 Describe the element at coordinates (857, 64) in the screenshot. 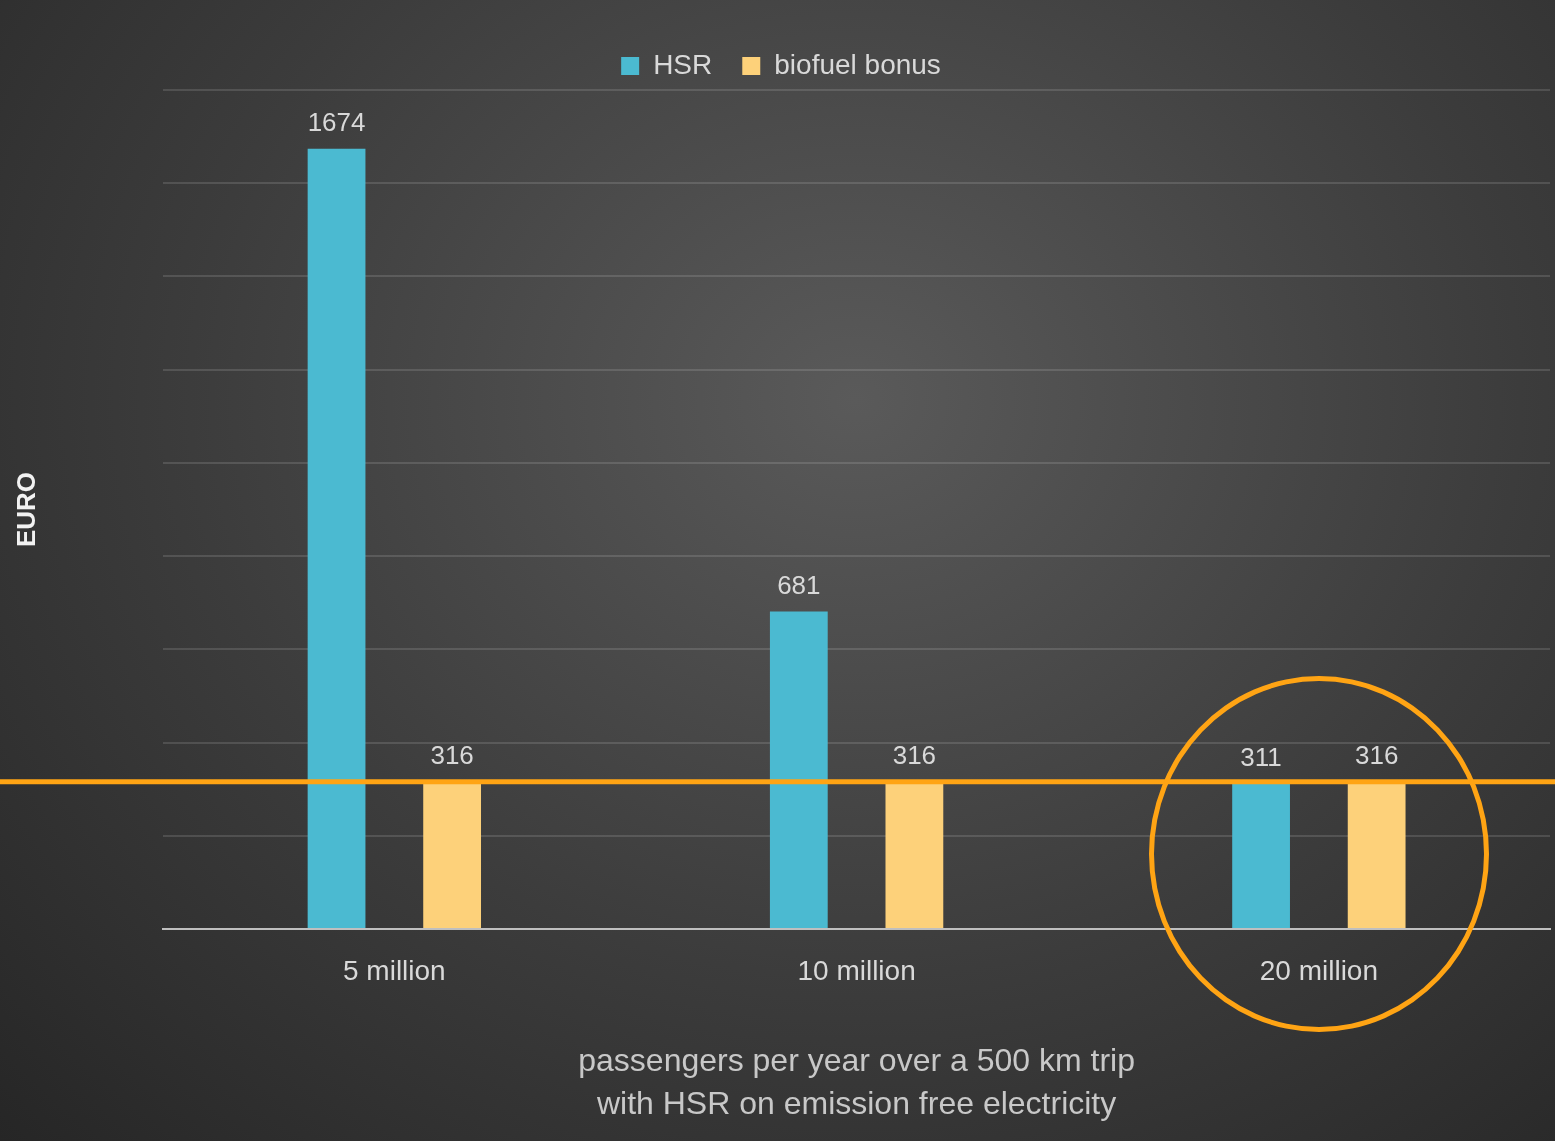

I see `legend-label: biofuel bonus` at that location.